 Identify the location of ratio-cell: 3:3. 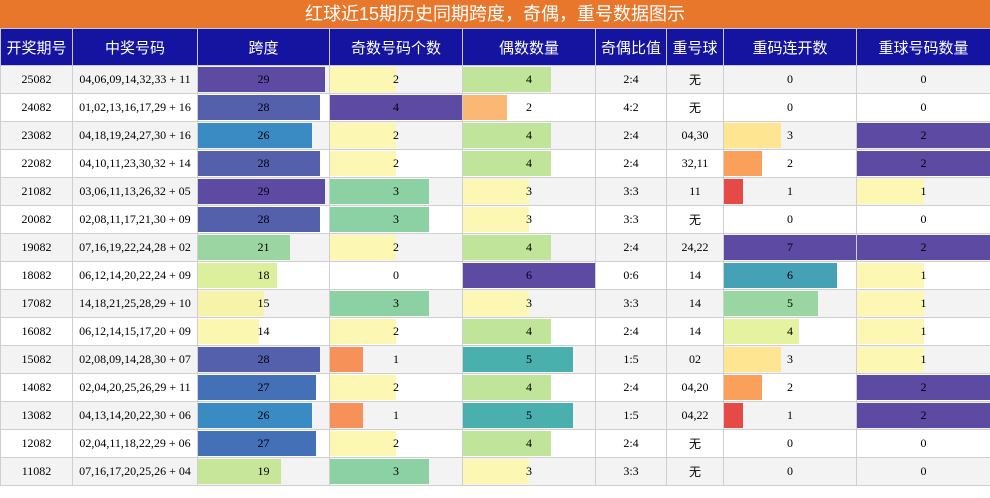
(631, 191).